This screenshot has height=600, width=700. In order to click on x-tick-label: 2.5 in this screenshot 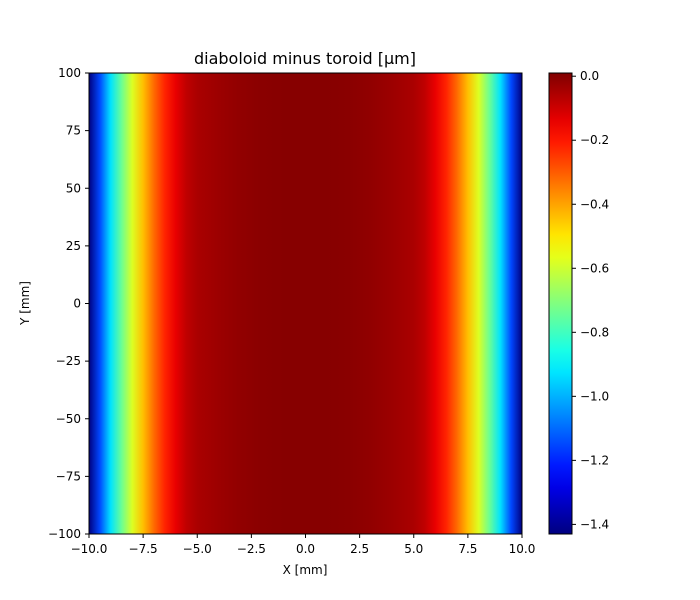, I will do `click(359, 549)`.